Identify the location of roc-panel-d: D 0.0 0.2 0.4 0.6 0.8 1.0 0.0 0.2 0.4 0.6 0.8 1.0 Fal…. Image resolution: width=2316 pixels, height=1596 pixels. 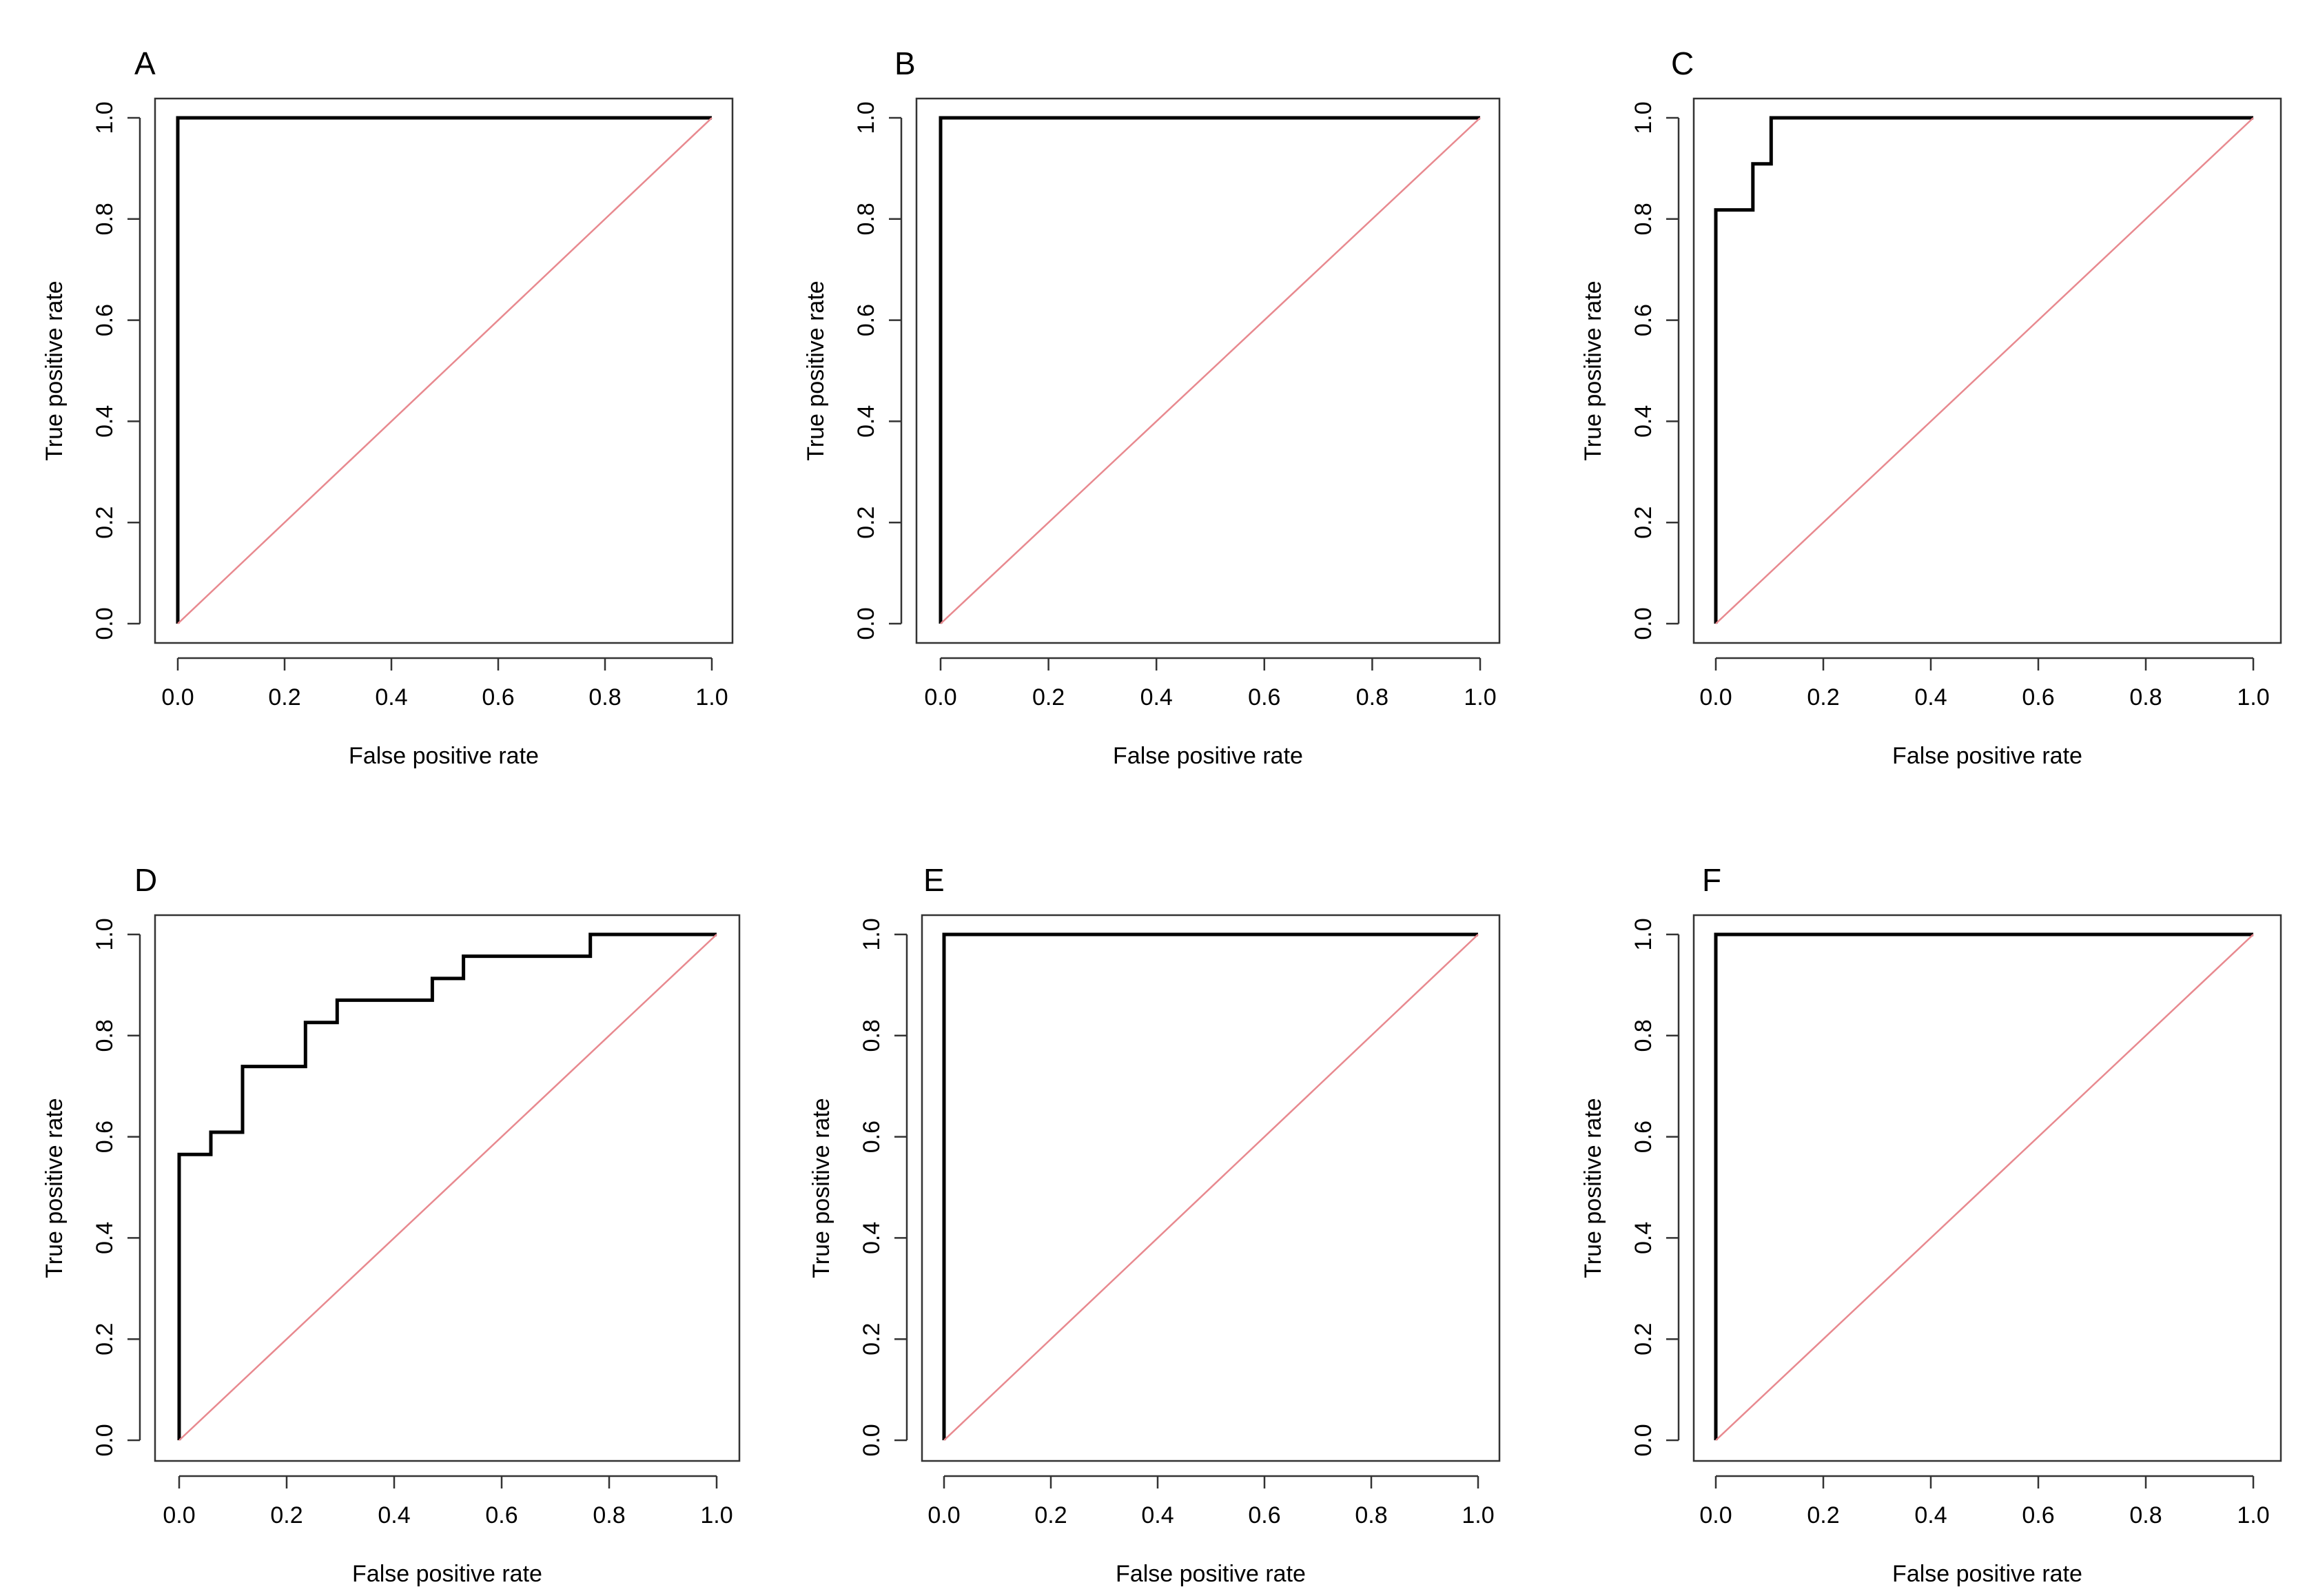
(391, 1224).